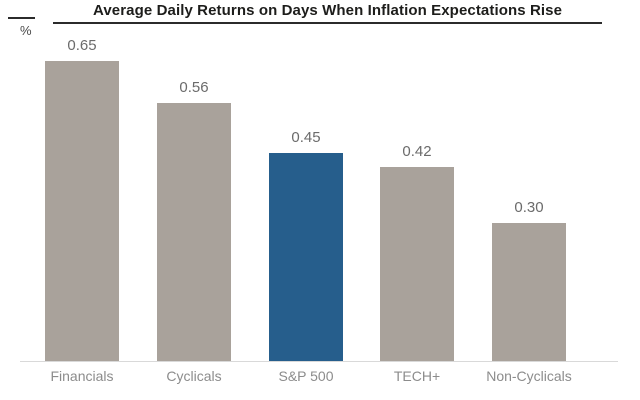 The height and width of the screenshot is (400, 640). Describe the element at coordinates (319, 361) in the screenshot. I see `x-axis-baseline` at that location.